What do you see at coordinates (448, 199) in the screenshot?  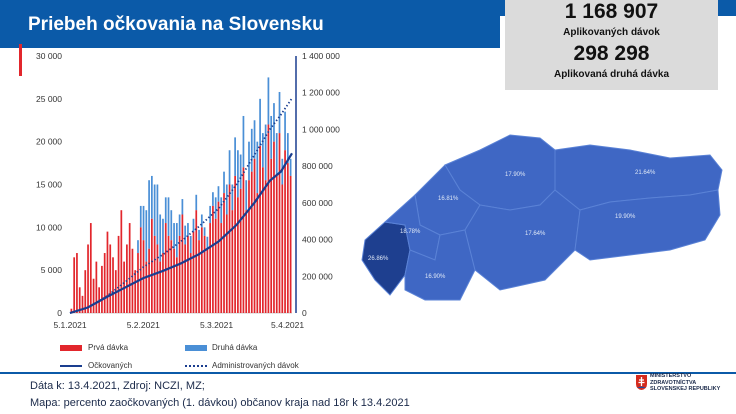 I see `map-label-tn: 16.81%` at bounding box center [448, 199].